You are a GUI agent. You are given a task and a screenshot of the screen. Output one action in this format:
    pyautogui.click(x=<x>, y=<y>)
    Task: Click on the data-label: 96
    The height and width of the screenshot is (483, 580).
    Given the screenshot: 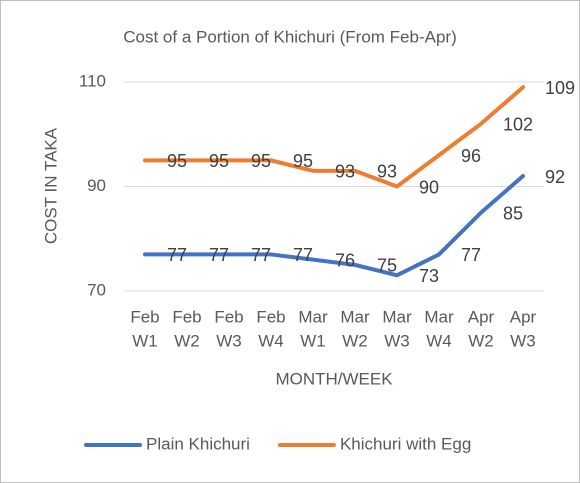 What is the action you would take?
    pyautogui.click(x=471, y=156)
    